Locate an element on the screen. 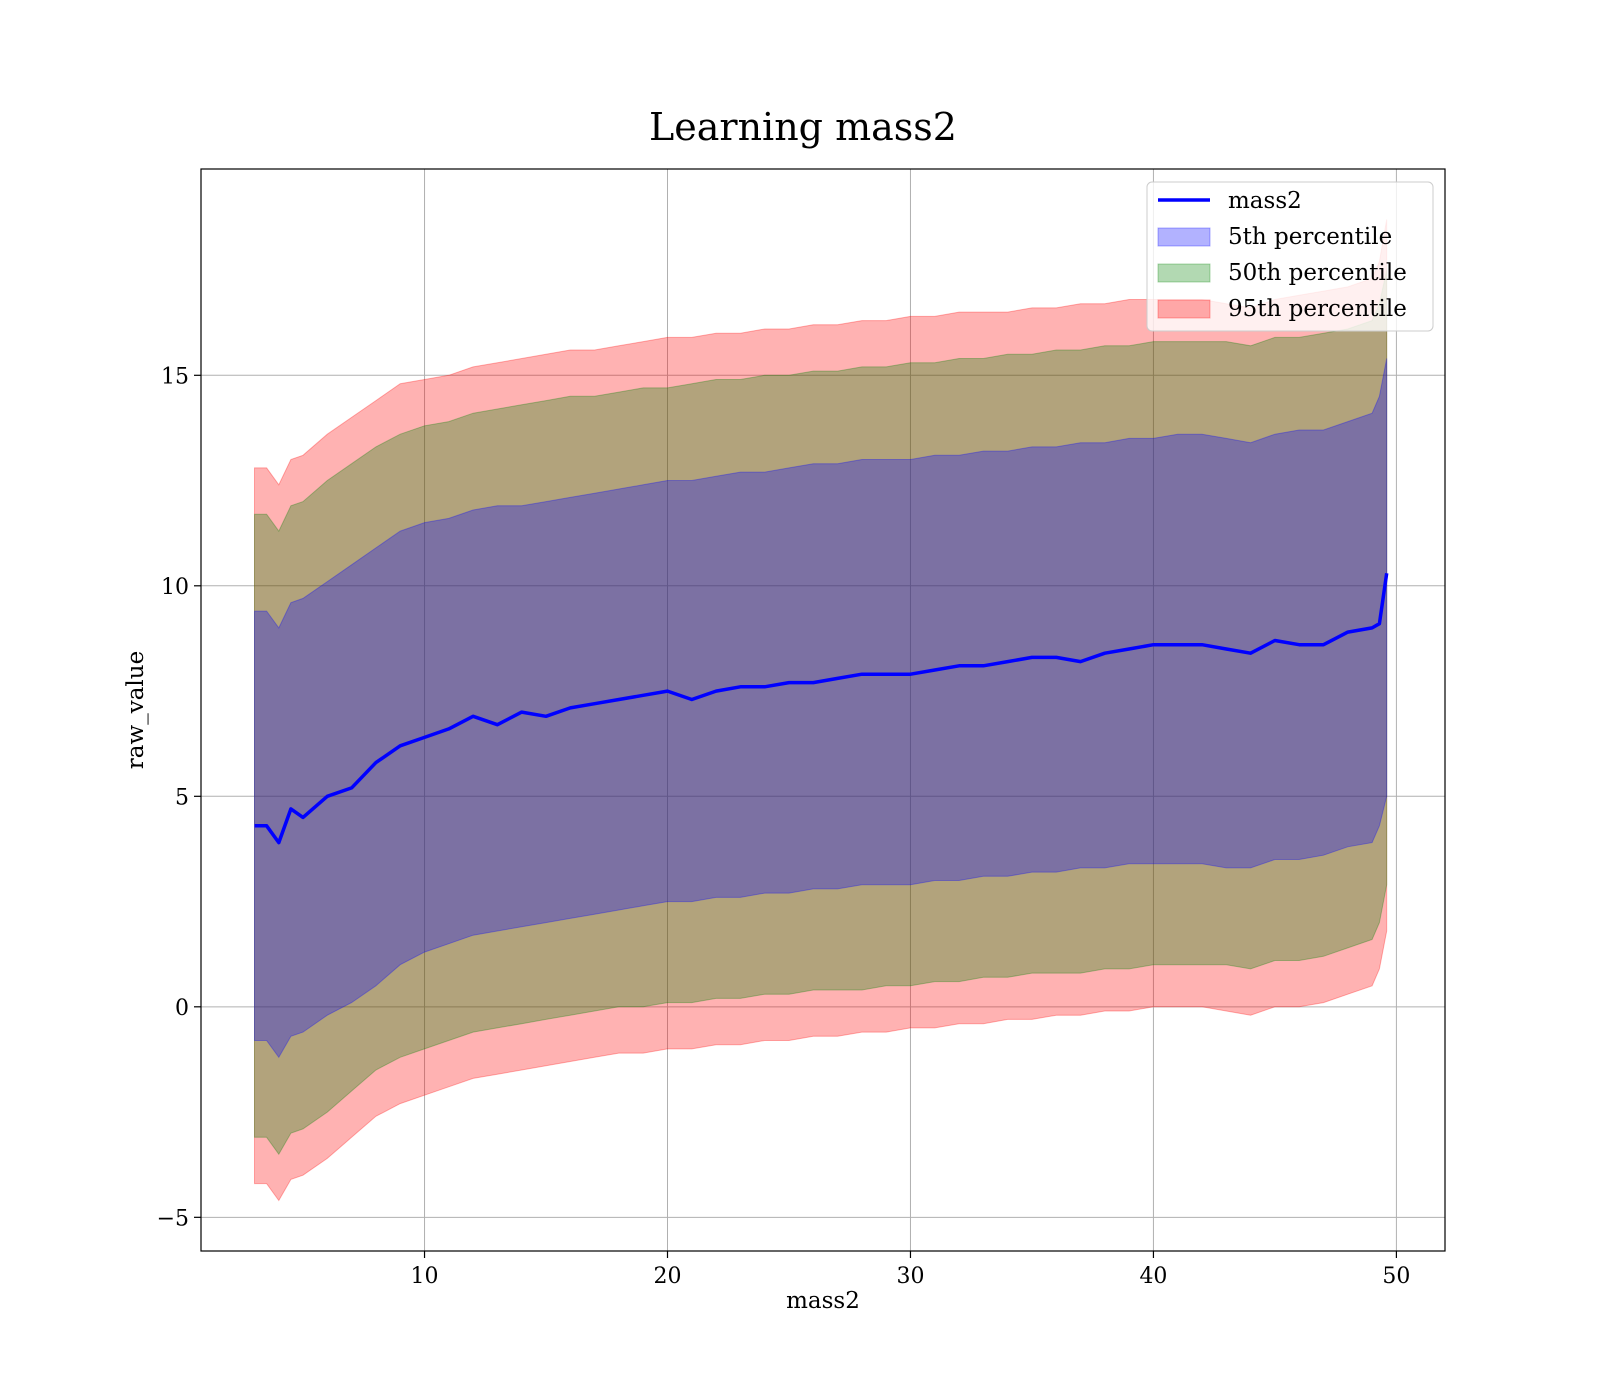 This screenshot has height=1400, width=1600. legend-label-5th-percentile: 5th percentile is located at coordinates (1310, 237).